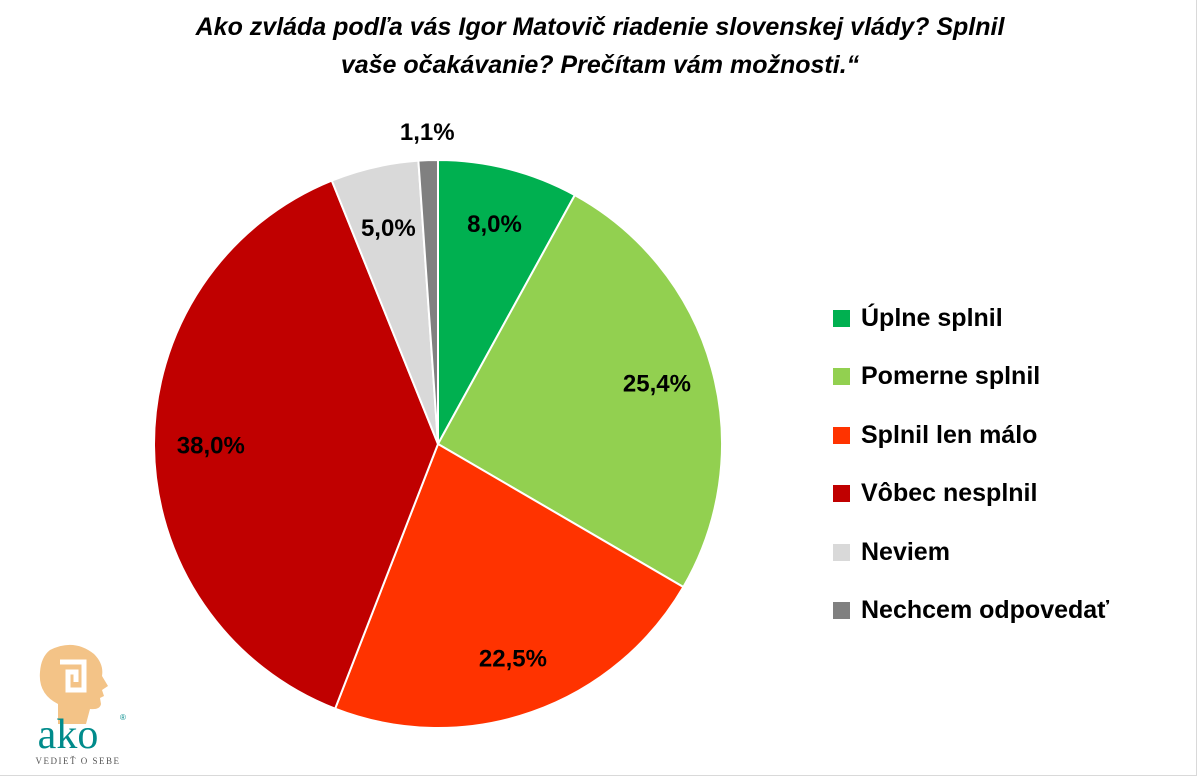 This screenshot has width=1198, height=777. What do you see at coordinates (513, 658) in the screenshot?
I see `data-label-splnil-len-malo: 22,5%` at bounding box center [513, 658].